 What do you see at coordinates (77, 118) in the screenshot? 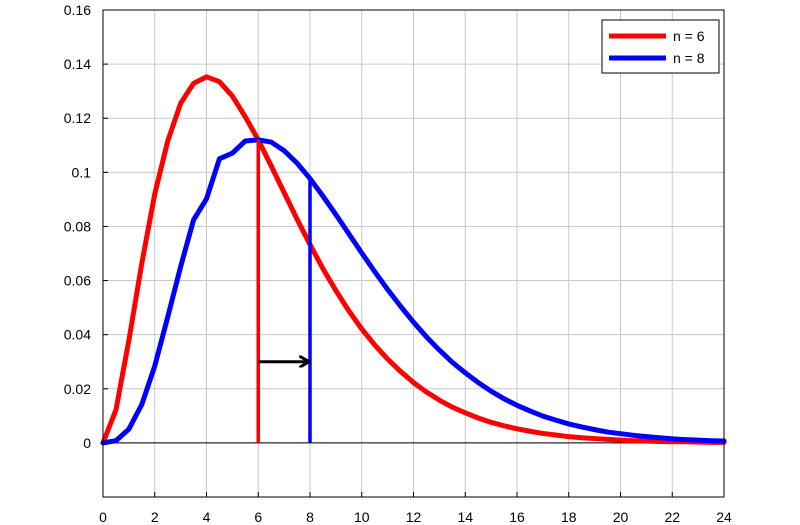
I see `y-tick-label-6: 0.12` at bounding box center [77, 118].